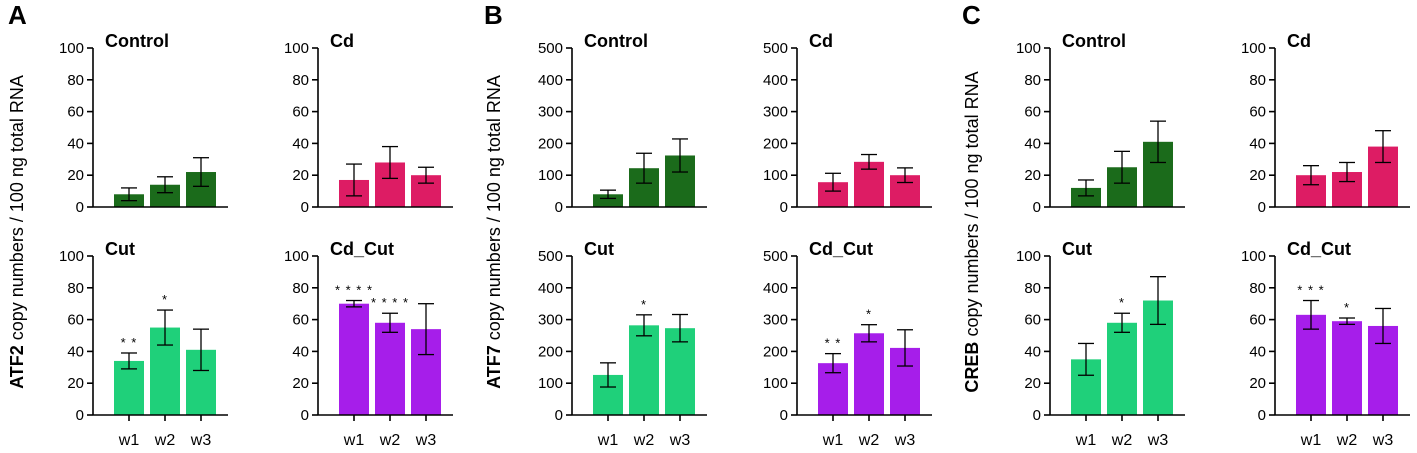  What do you see at coordinates (775, 80) in the screenshot?
I see `y-tick-label-atf7-cd-400: 400` at bounding box center [775, 80].